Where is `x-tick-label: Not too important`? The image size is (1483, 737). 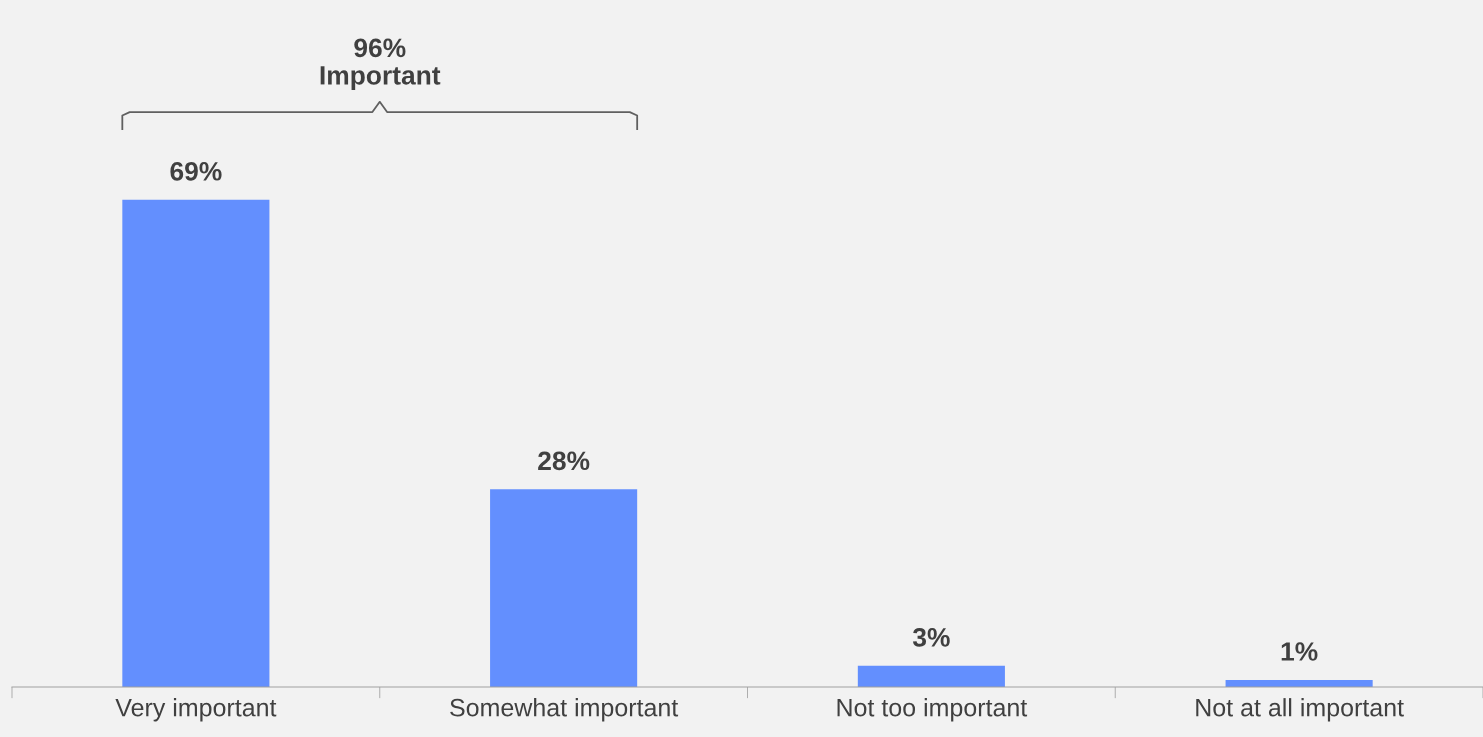
x-tick-label: Not too important is located at coordinates (932, 710).